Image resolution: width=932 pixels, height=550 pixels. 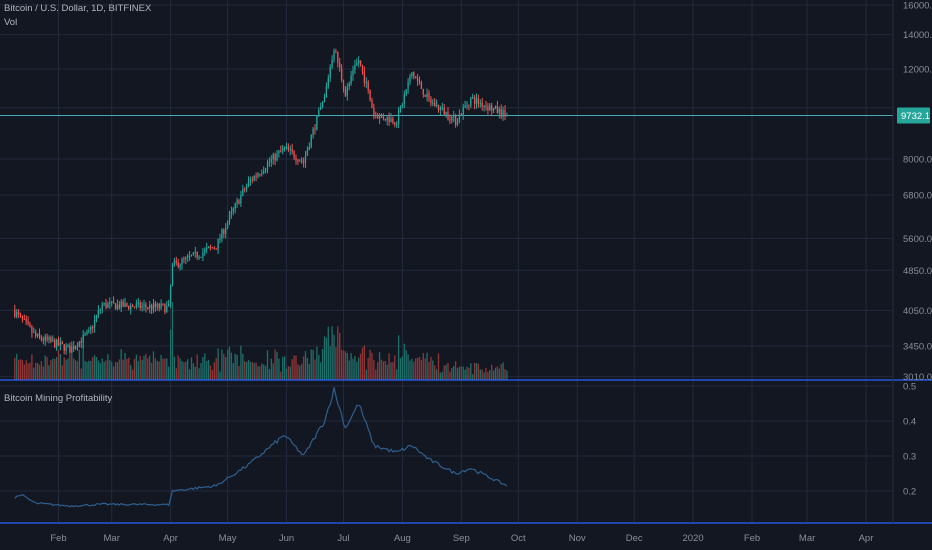 I want to click on time-tick-label: Nov, so click(x=577, y=538).